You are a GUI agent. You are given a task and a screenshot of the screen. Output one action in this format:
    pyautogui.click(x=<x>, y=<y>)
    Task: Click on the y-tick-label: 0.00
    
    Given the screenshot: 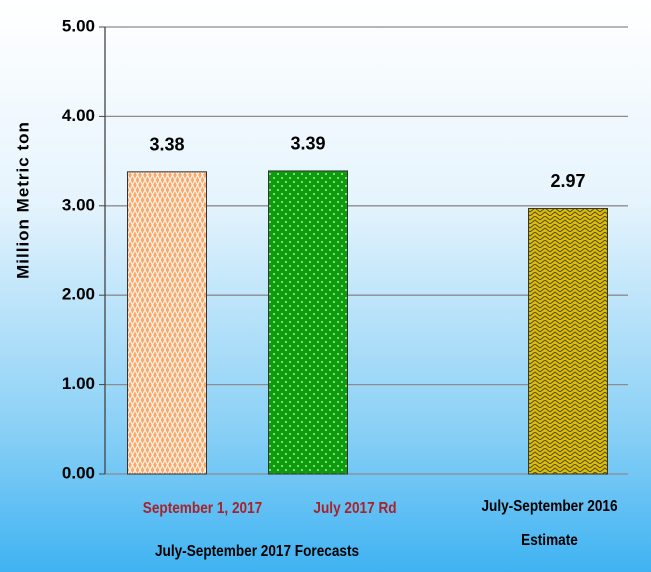 What is the action you would take?
    pyautogui.click(x=78, y=472)
    